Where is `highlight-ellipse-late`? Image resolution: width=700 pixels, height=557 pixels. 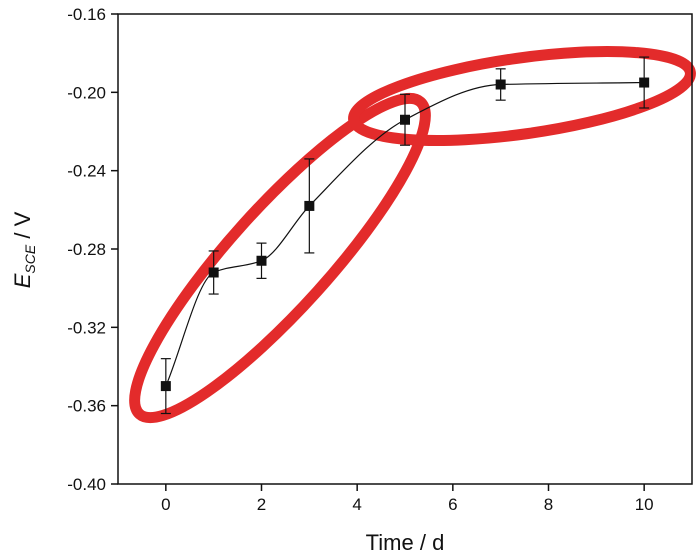 highlight-ellipse-late is located at coordinates (522, 96).